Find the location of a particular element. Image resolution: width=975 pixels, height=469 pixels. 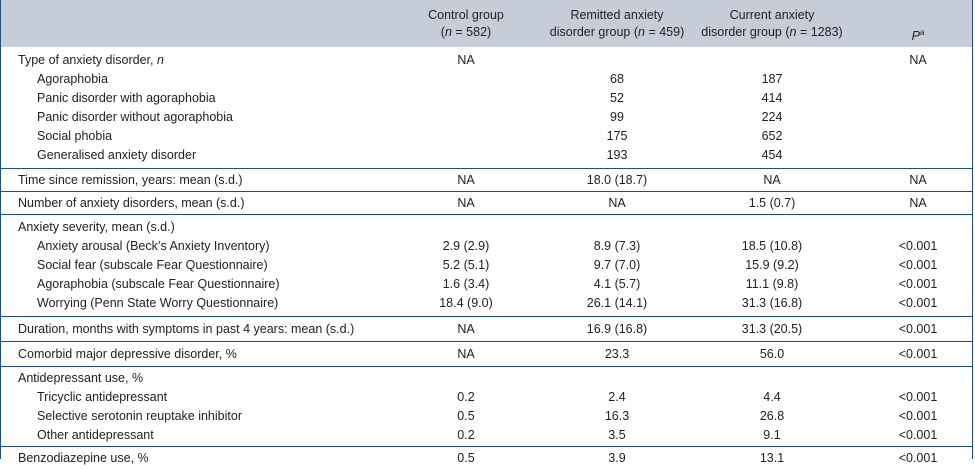

current-value: 4.4 is located at coordinates (772, 397).